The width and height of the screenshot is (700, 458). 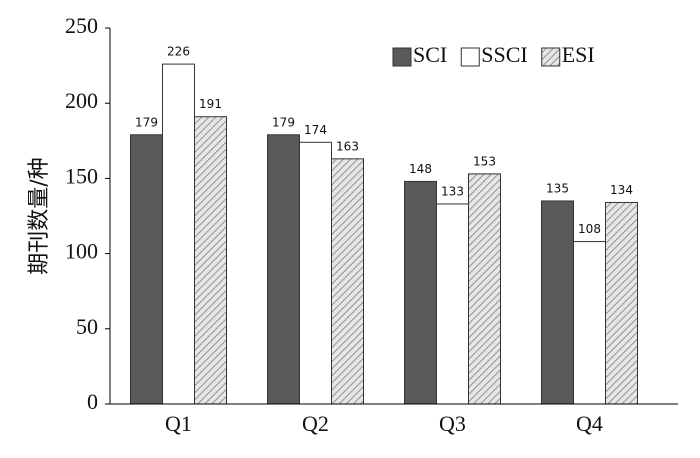 I want to click on y-axis-label: 期刊数量/种, so click(x=39, y=215).